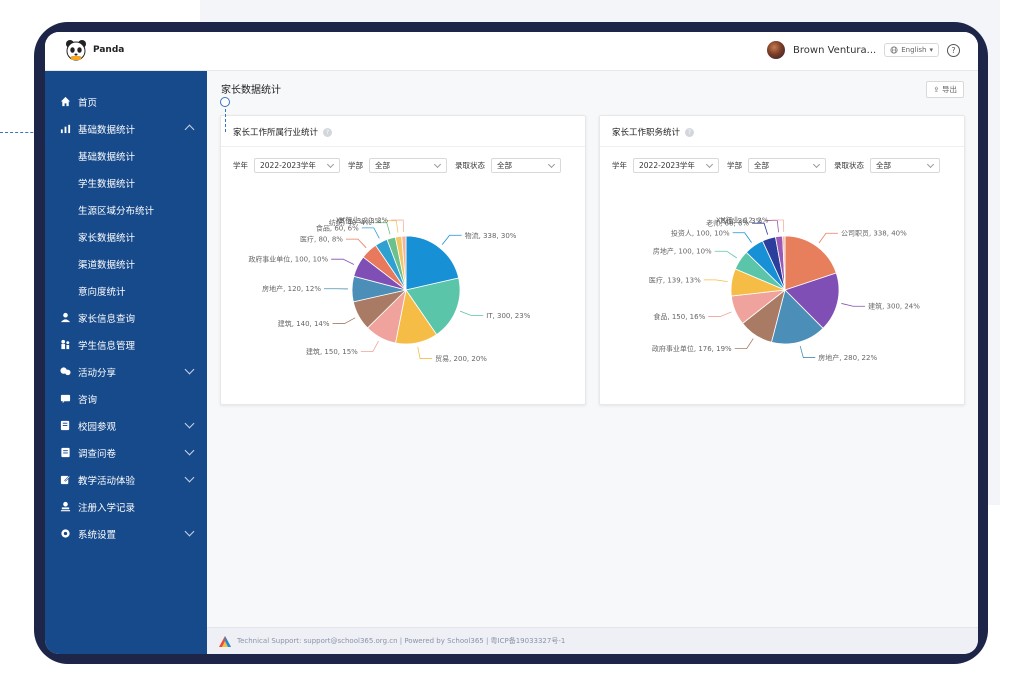  Describe the element at coordinates (953, 50) in the screenshot. I see `help-icon: ?` at that location.